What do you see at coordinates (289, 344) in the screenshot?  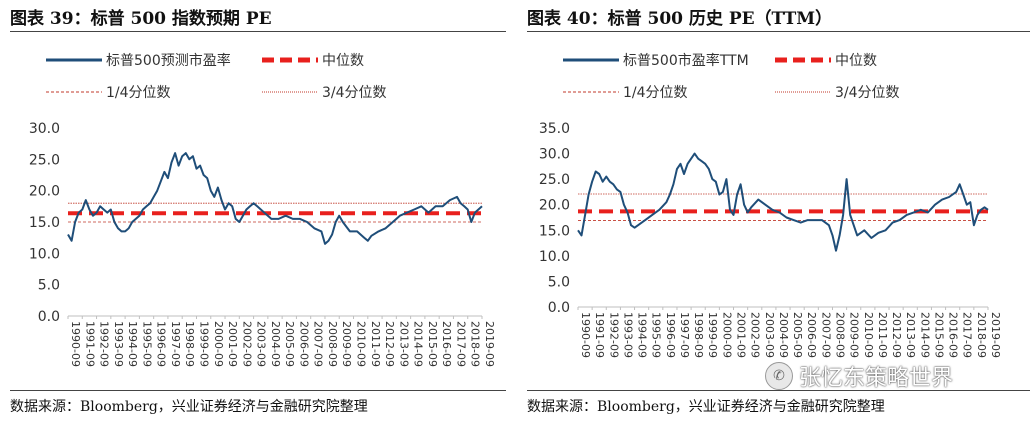 I see `x-tick-label: 2005-09` at bounding box center [289, 344].